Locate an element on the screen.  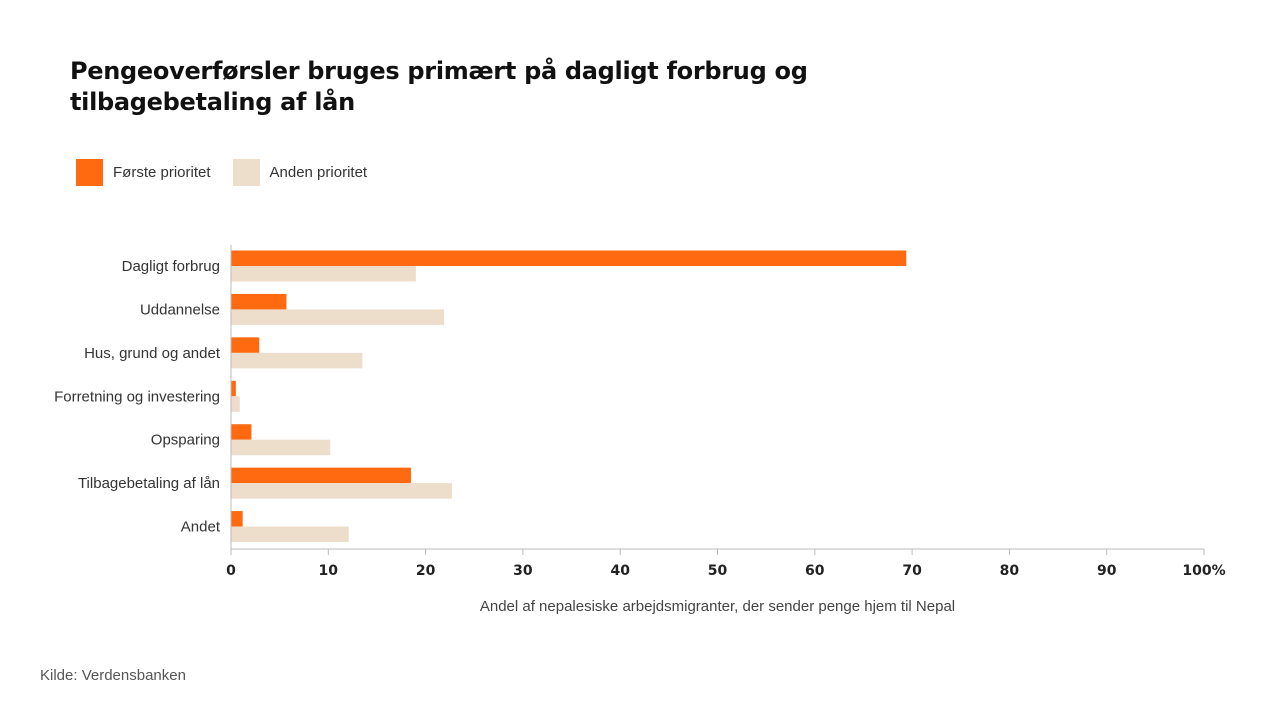
category-label: Opsparing is located at coordinates (185, 440).